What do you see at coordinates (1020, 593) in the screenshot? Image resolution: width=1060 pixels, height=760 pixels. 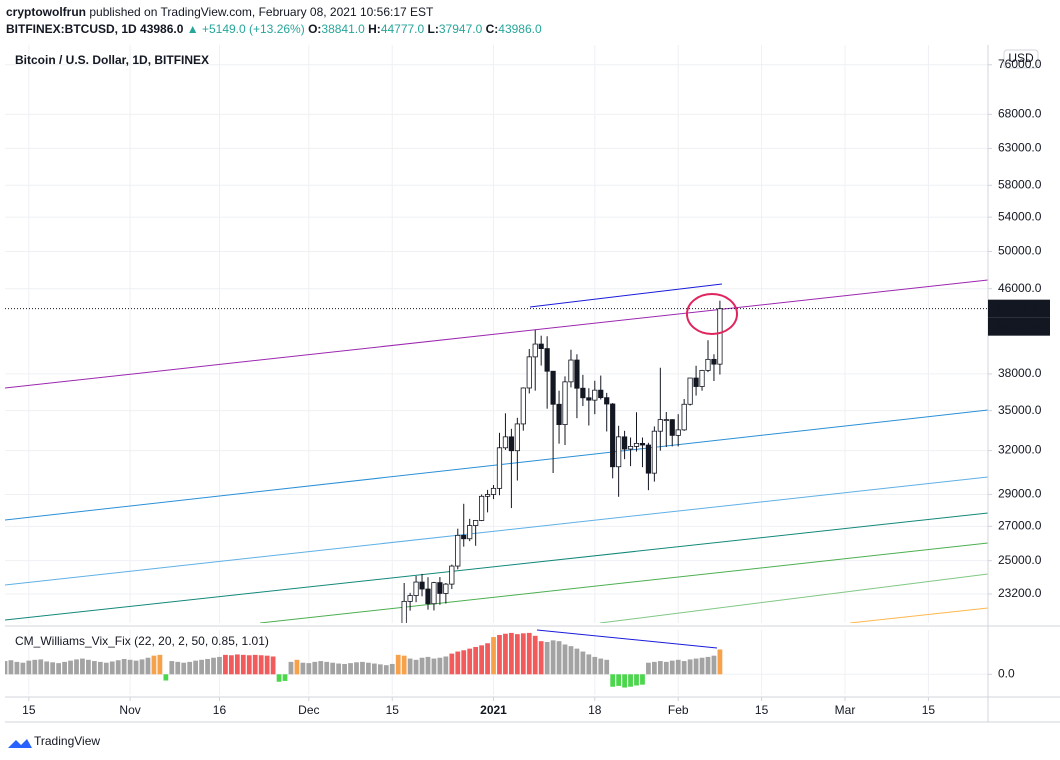 I see `y-tick-label: 23200.0` at bounding box center [1020, 593].